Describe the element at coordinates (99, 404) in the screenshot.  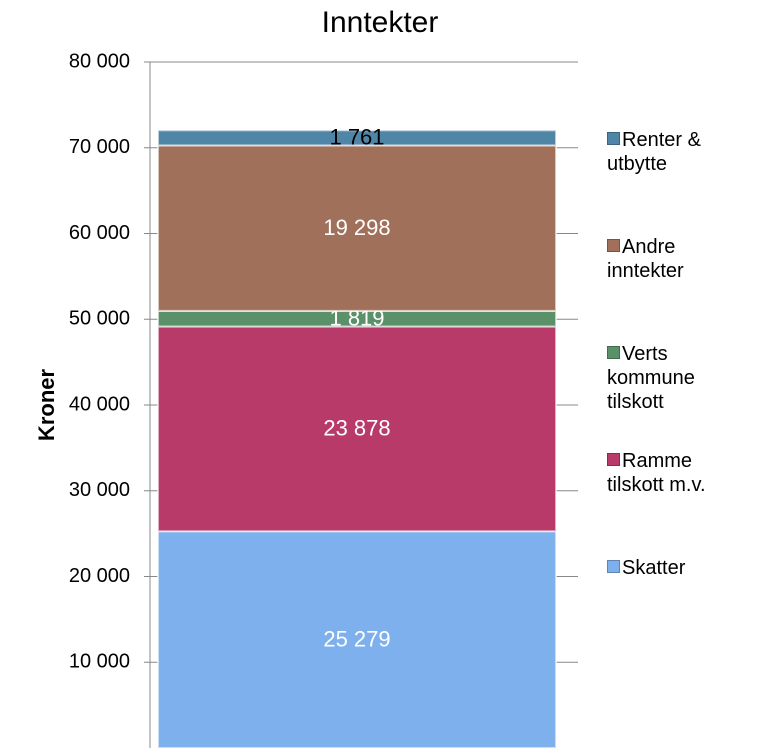
I see `y-tick-label: 40 000` at that location.